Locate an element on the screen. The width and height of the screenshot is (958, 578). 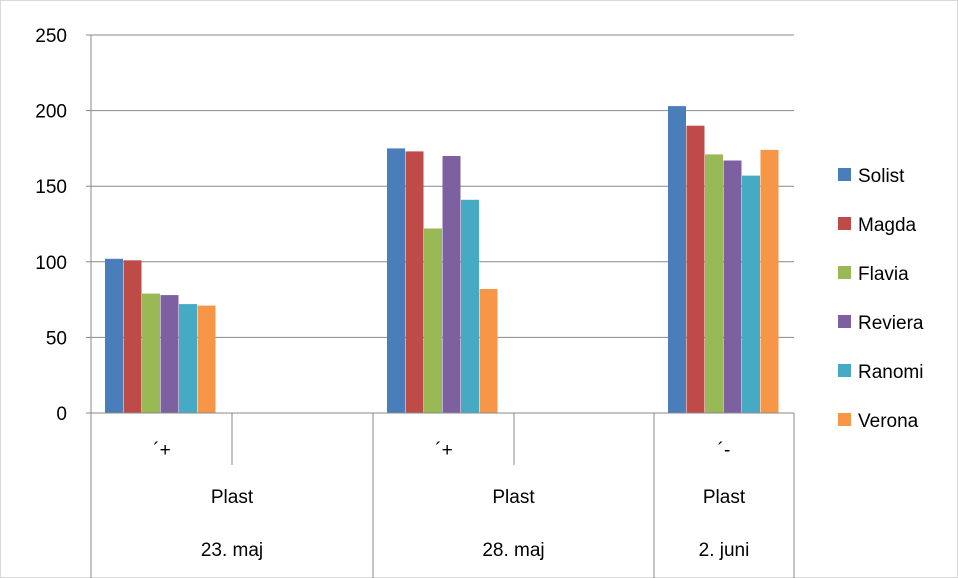
y-tick-label: 200 is located at coordinates (51, 112).